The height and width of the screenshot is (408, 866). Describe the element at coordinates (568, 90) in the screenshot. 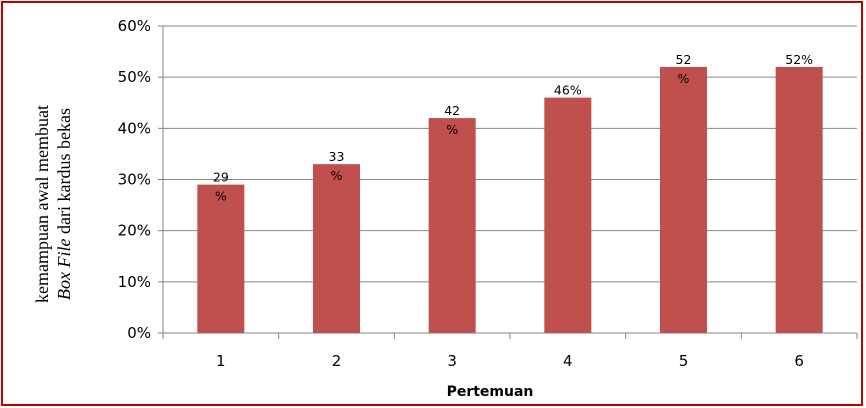

I see `data-label: 46%` at that location.